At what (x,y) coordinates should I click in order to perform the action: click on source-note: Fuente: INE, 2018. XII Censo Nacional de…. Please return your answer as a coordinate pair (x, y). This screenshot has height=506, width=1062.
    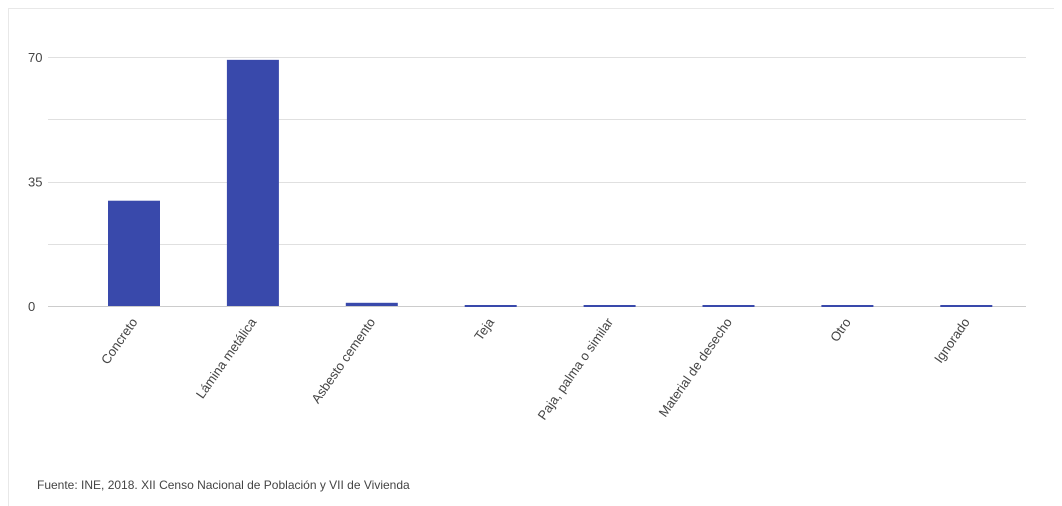
    Looking at the image, I should click on (223, 485).